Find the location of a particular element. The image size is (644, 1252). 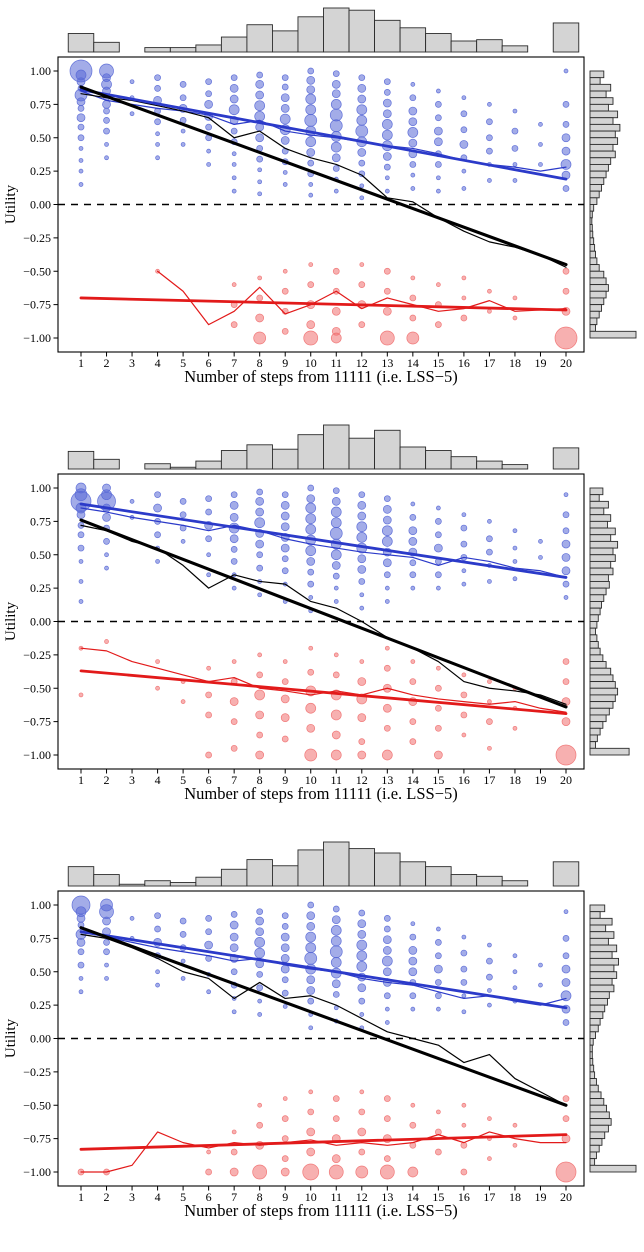

x-tick-label: 14 is located at coordinates (413, 363).